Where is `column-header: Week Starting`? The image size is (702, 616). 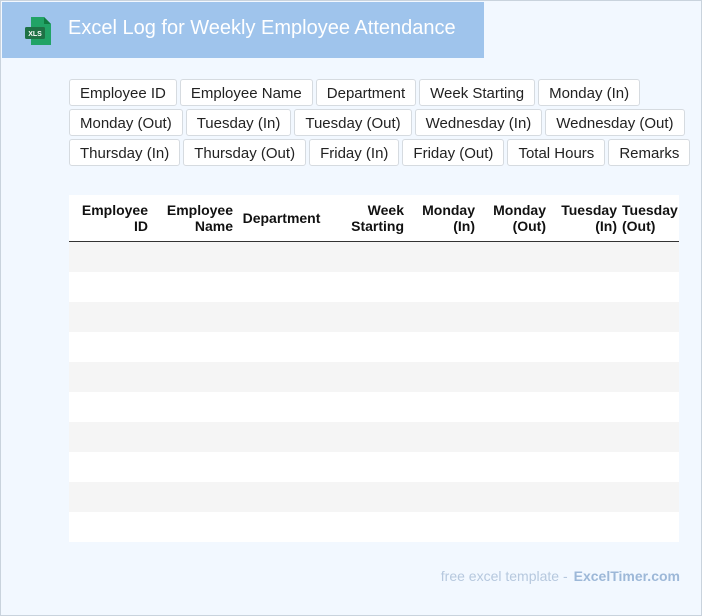
column-header: Week Starting is located at coordinates (369, 218).